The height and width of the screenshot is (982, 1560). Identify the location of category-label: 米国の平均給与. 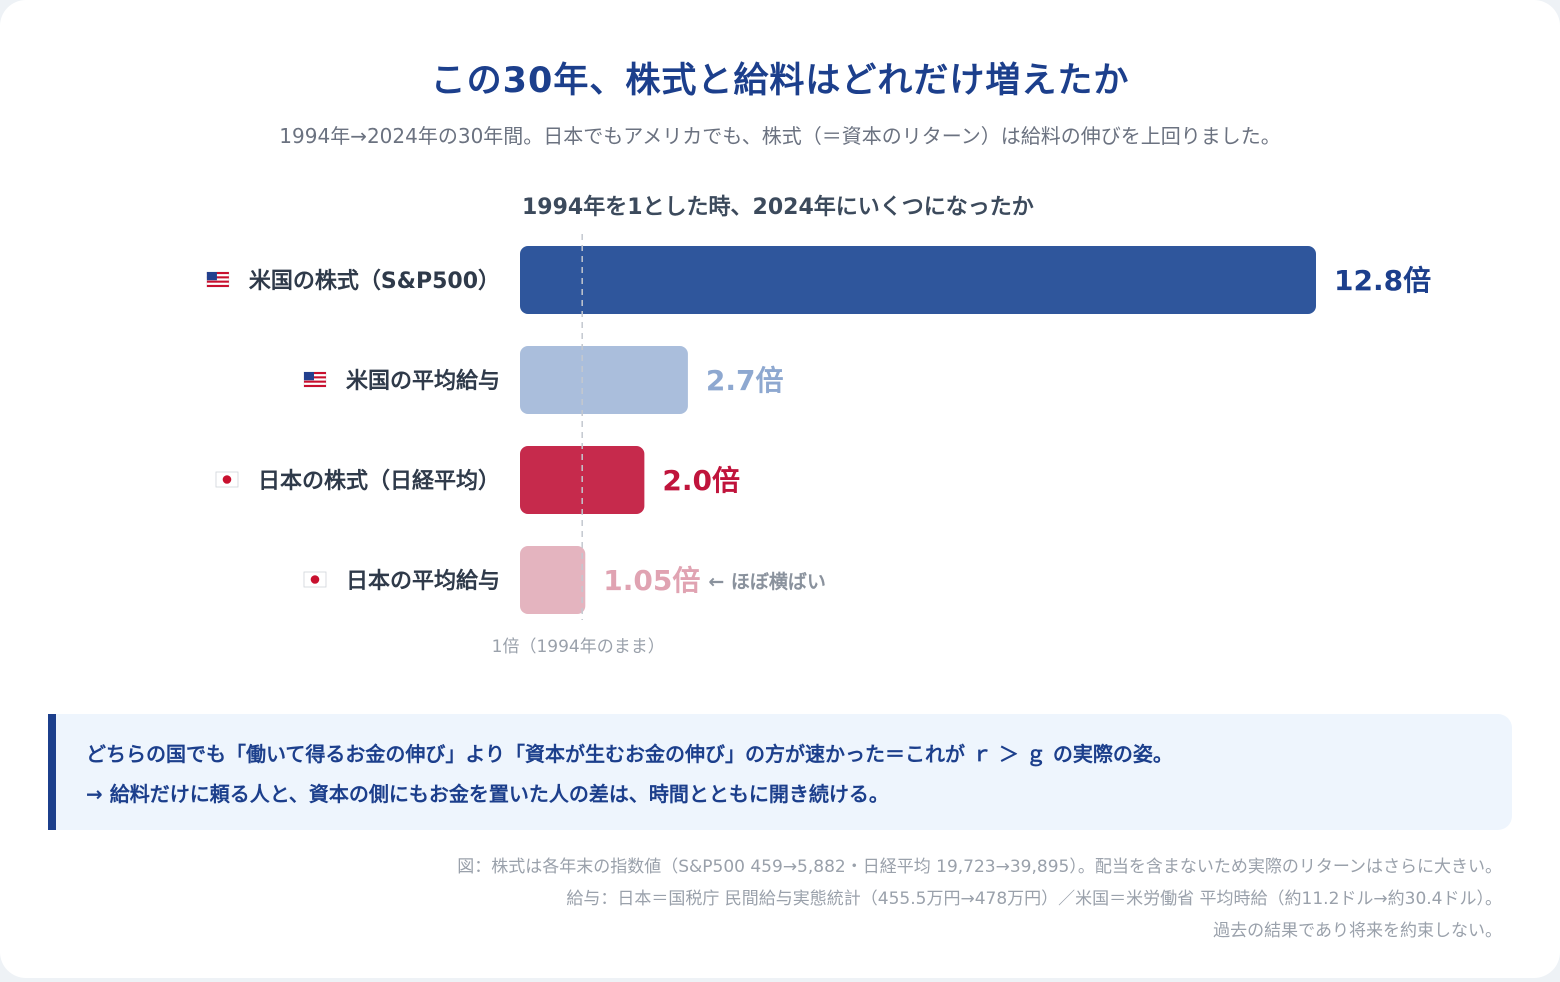
(423, 381).